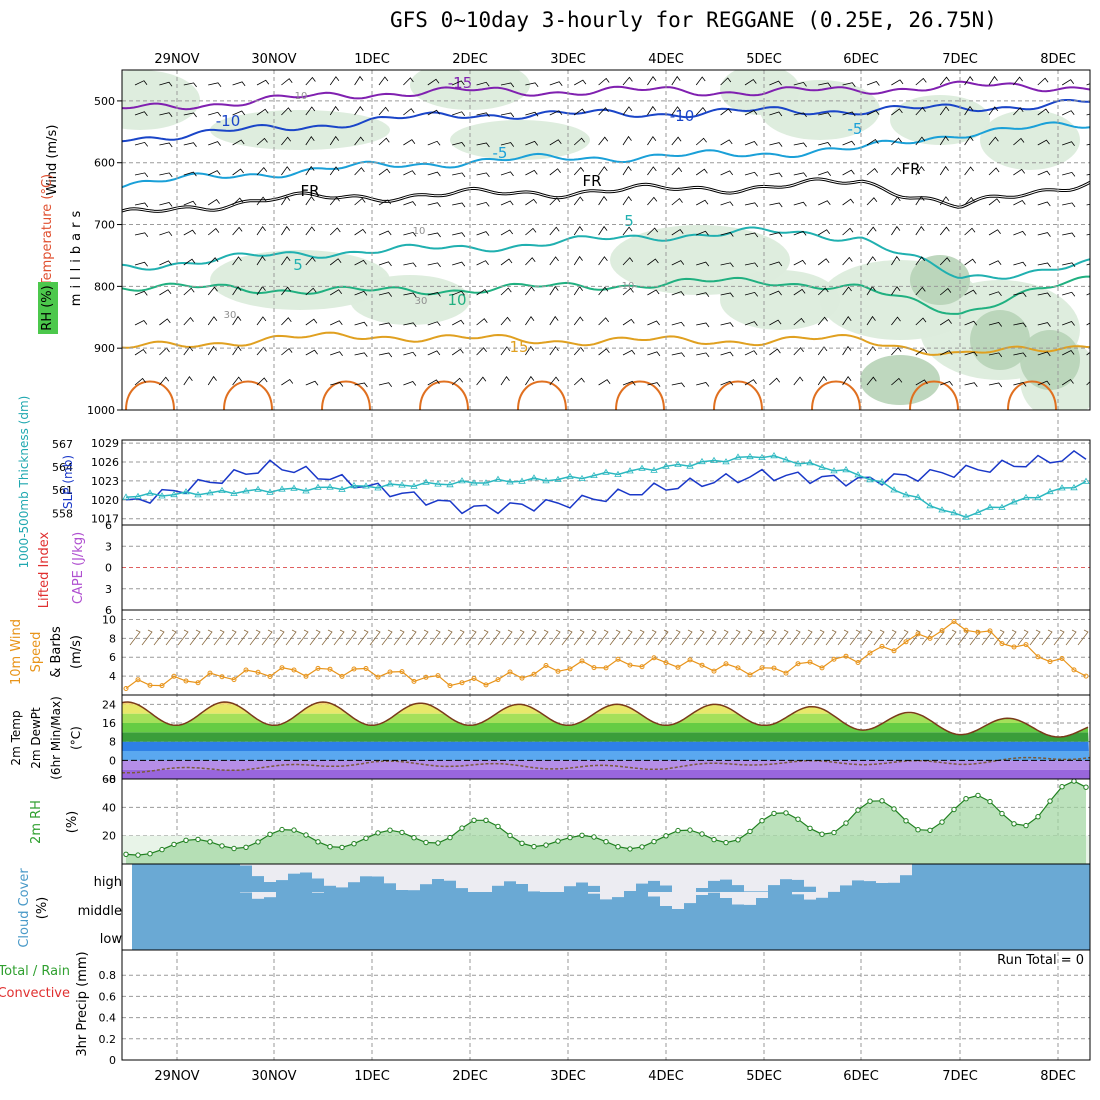 The width and height of the screenshot is (1100, 1100). I want to click on date-label-top: 29NOV, so click(176, 59).